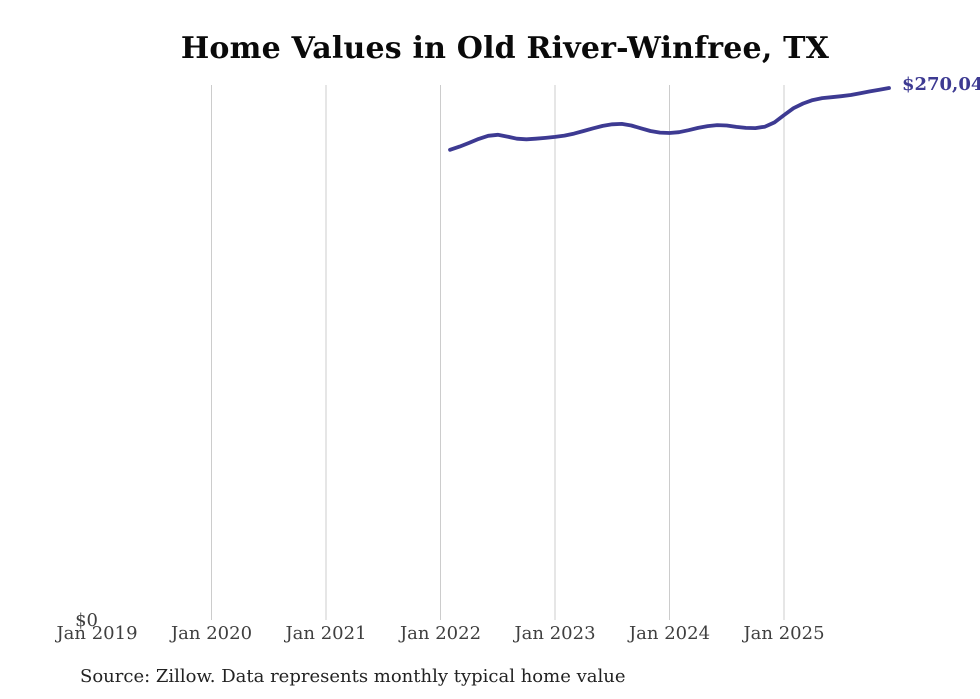 This screenshot has height=699, width=980. Describe the element at coordinates (669, 633) in the screenshot. I see `x-tick-label: Jan 2024` at that location.